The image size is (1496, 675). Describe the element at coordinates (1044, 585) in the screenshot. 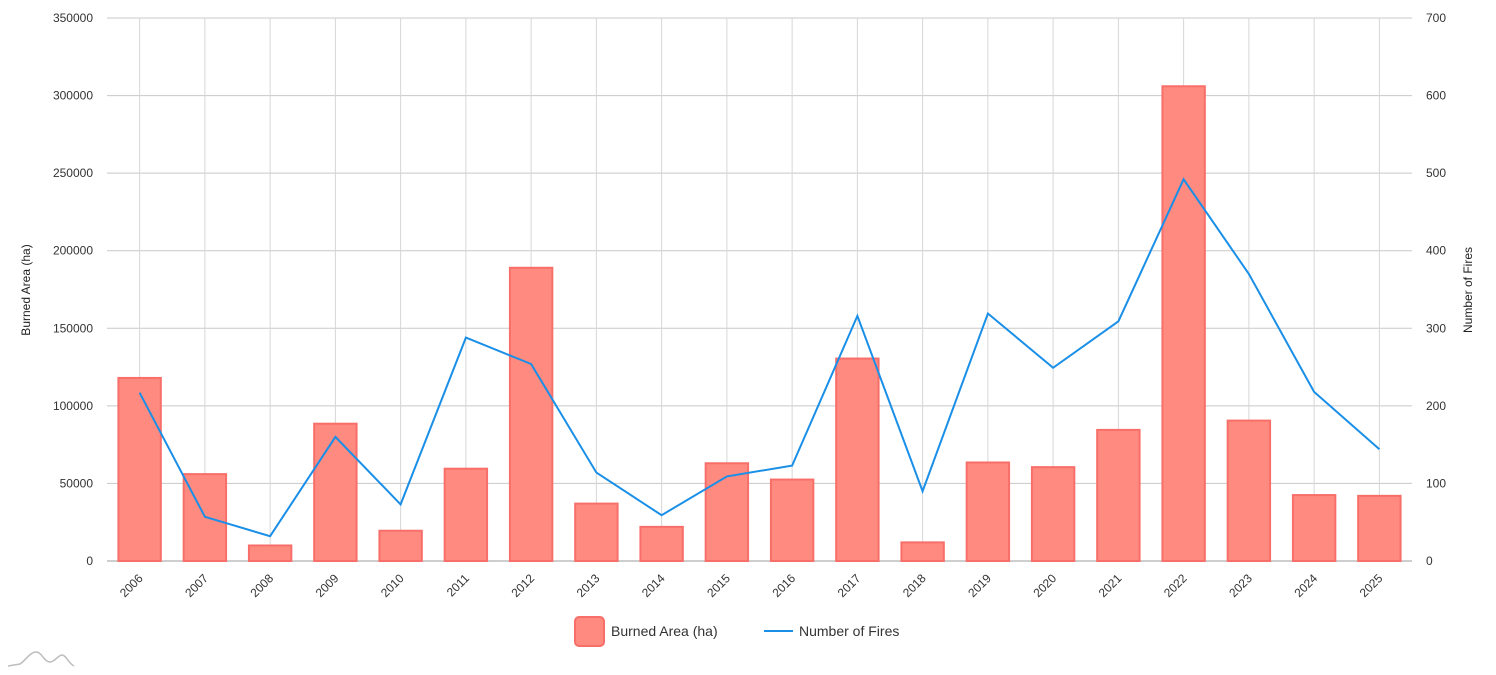

I see `x-tick-label: 2020` at that location.